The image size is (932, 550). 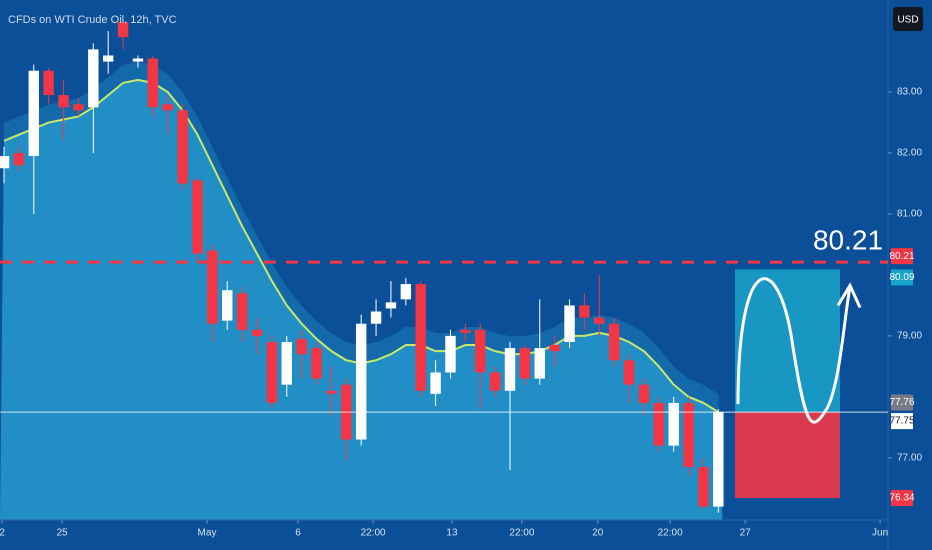 I want to click on price-label: 76.34, so click(x=901, y=498).